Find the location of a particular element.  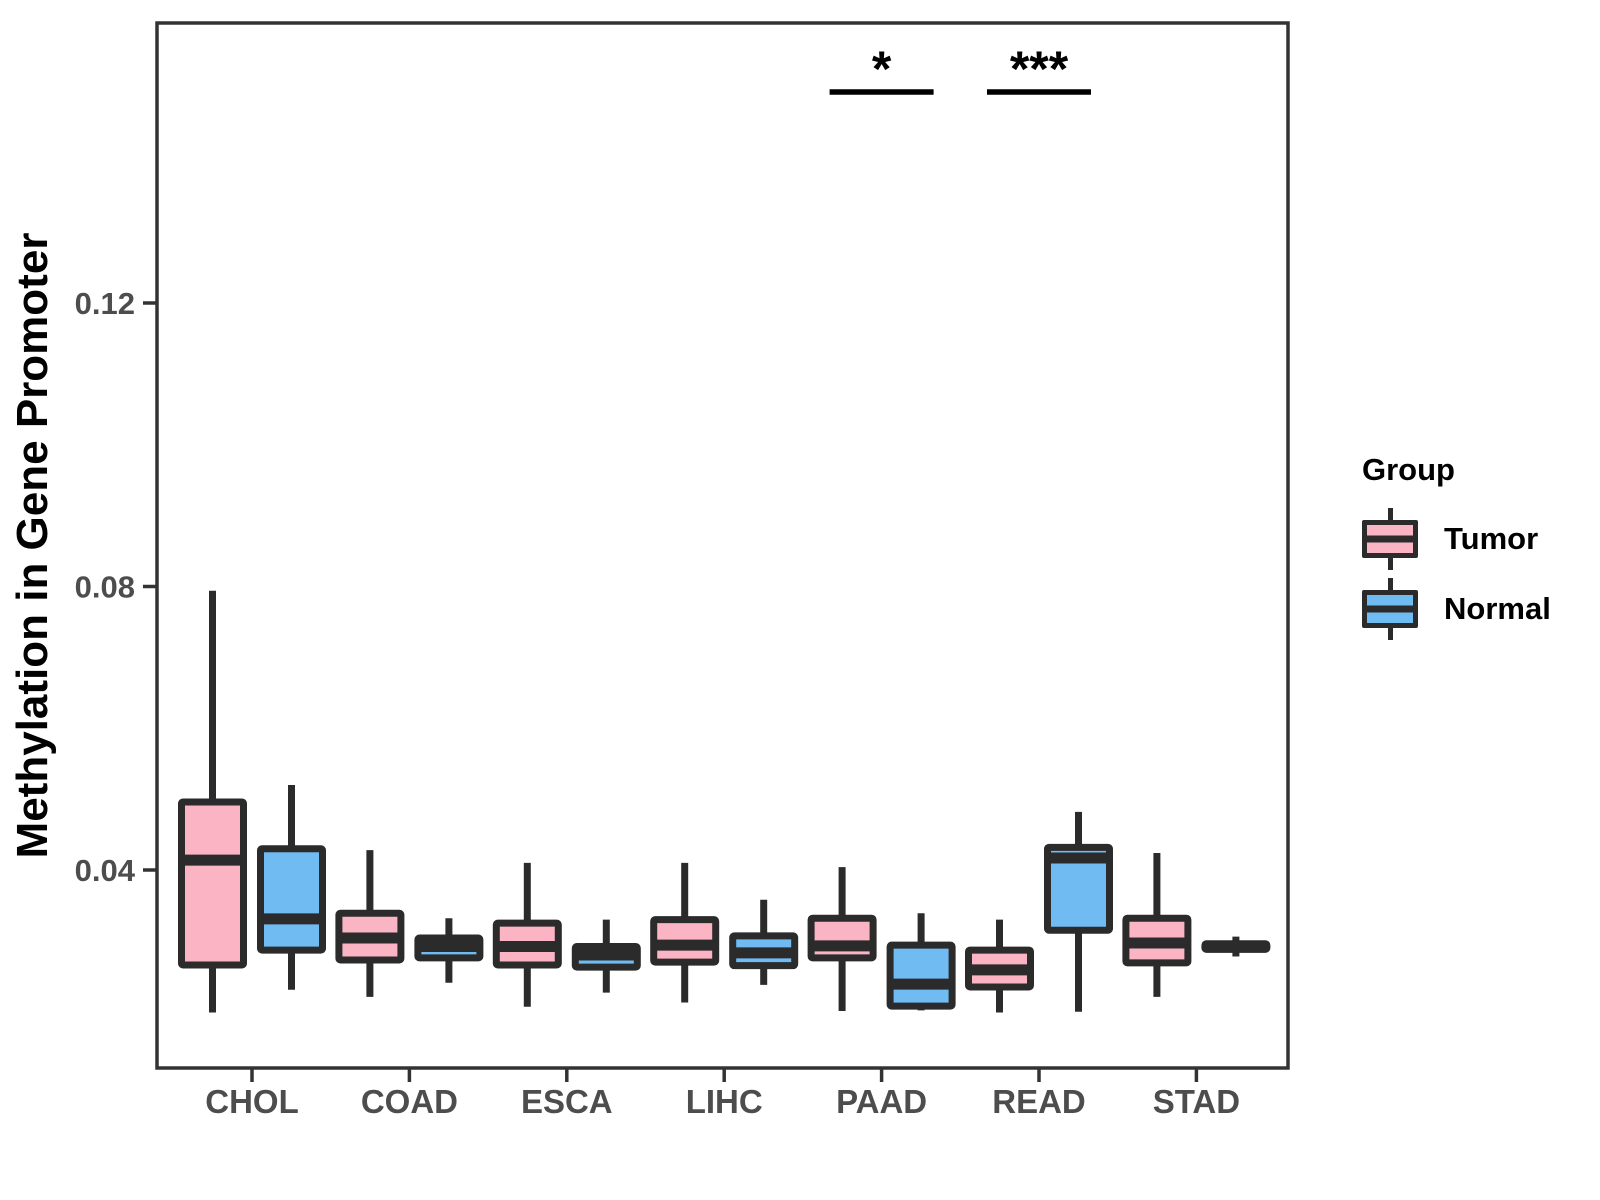

y-tick-label-0.12: 0.12 is located at coordinates (105, 303).